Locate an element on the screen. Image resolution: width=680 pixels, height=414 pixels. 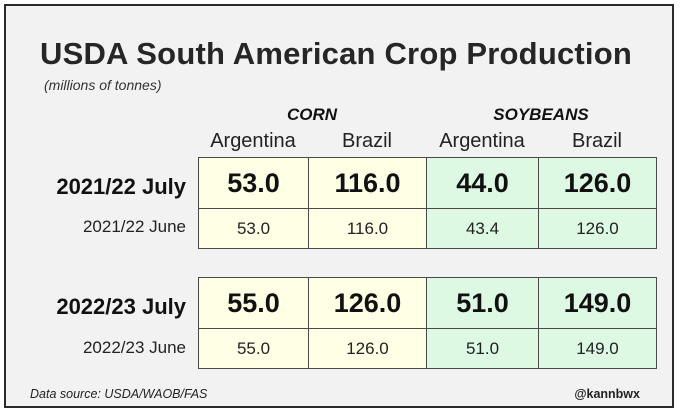
cell-2021-22-june-soybeans-argentina: 43.4 is located at coordinates (482, 228).